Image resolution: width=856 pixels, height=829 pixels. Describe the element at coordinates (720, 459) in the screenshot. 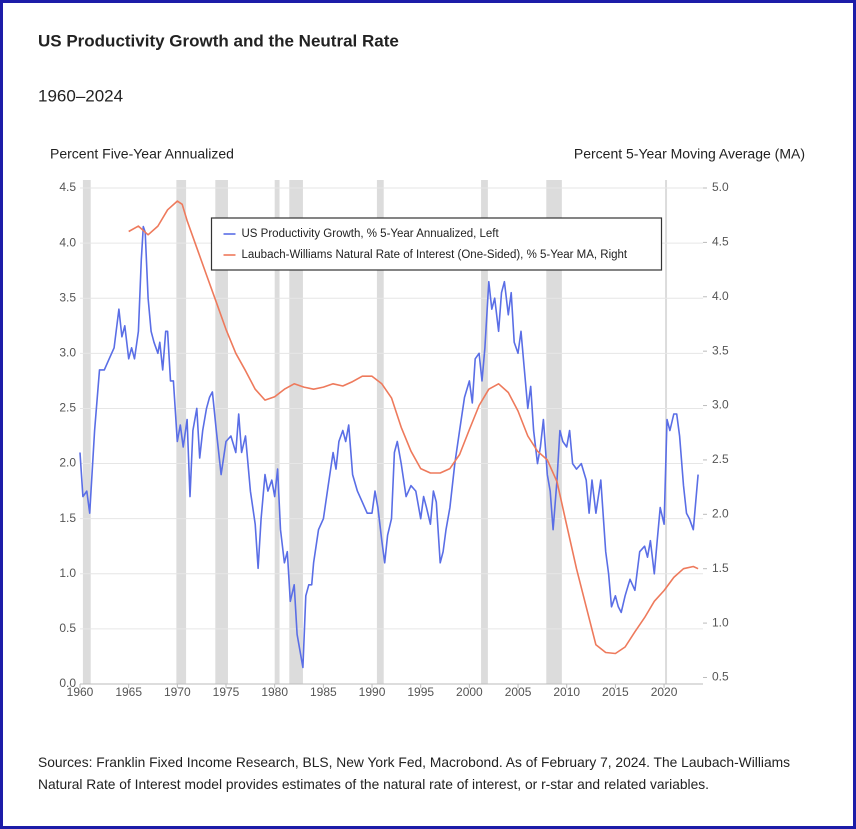

I see `y2-tick-label: 2.5` at that location.